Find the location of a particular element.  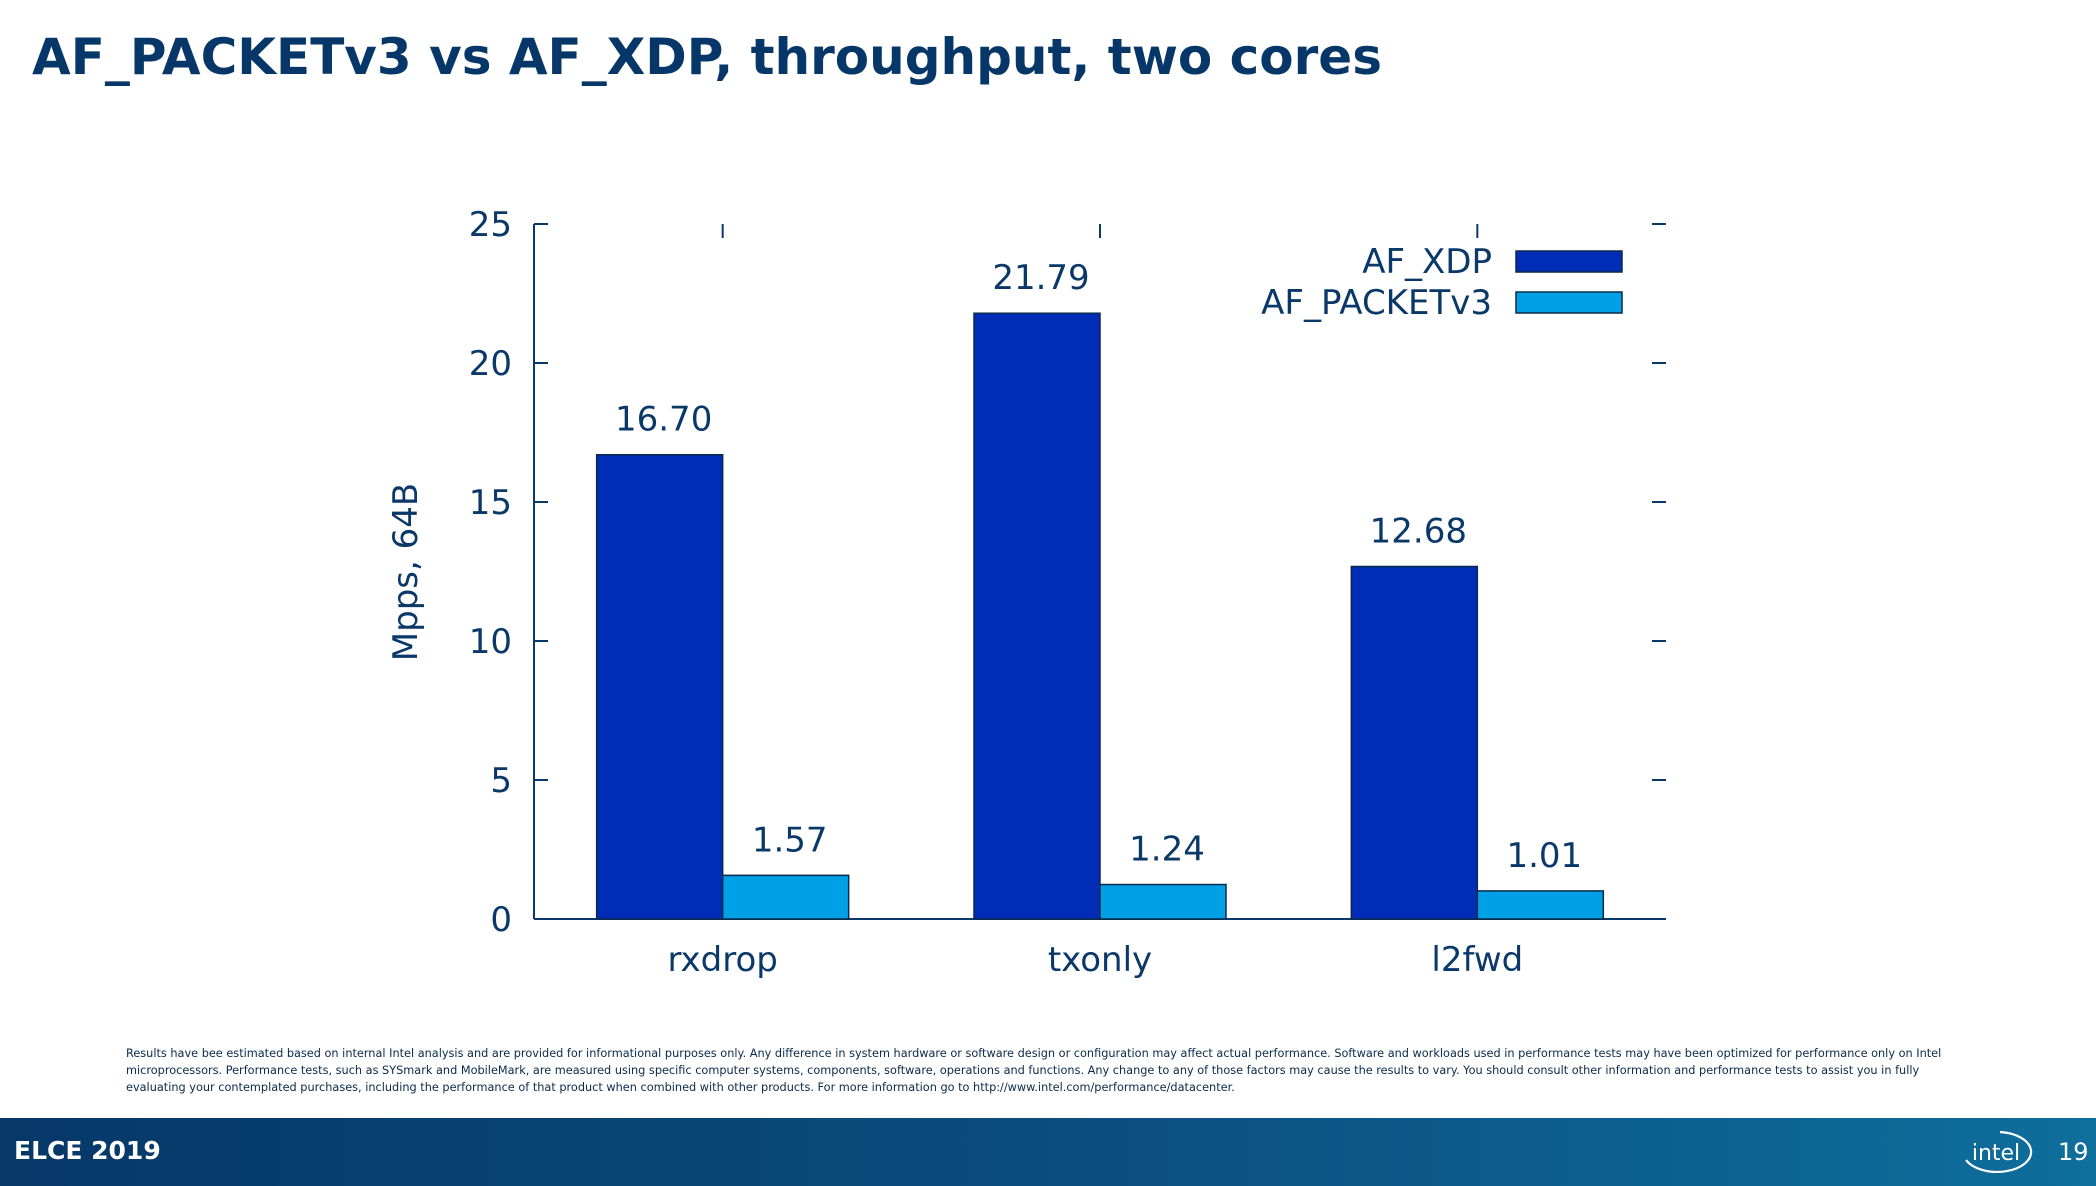

intel-logo: intel is located at coordinates (1999, 1152).